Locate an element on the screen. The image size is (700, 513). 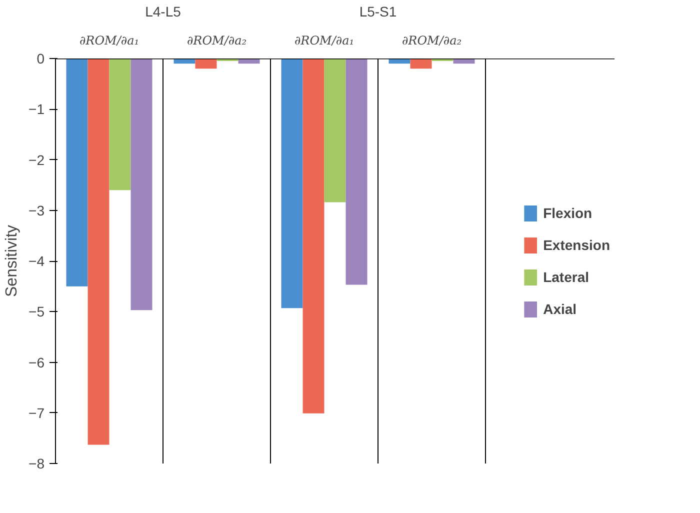
y-tick-label: −4 is located at coordinates (36, 261).